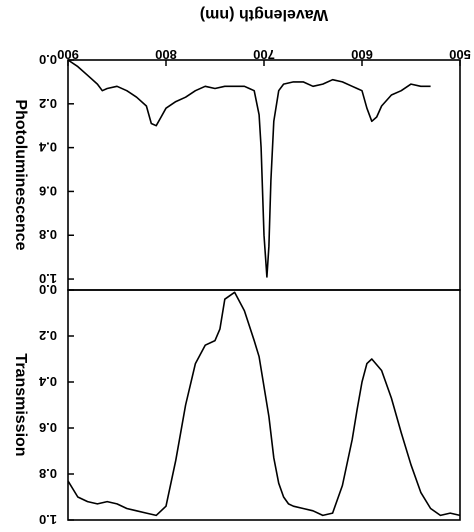  I want to click on x-axis-title: Wavelength (nm), so click(264, 14).